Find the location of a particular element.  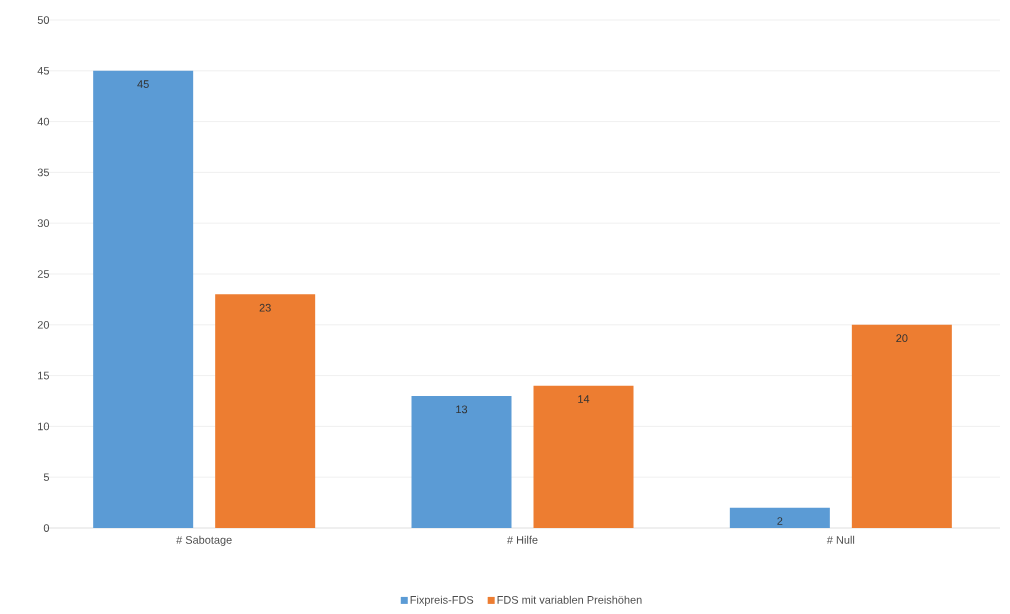

y-tick-label: 20 is located at coordinates (43, 324).